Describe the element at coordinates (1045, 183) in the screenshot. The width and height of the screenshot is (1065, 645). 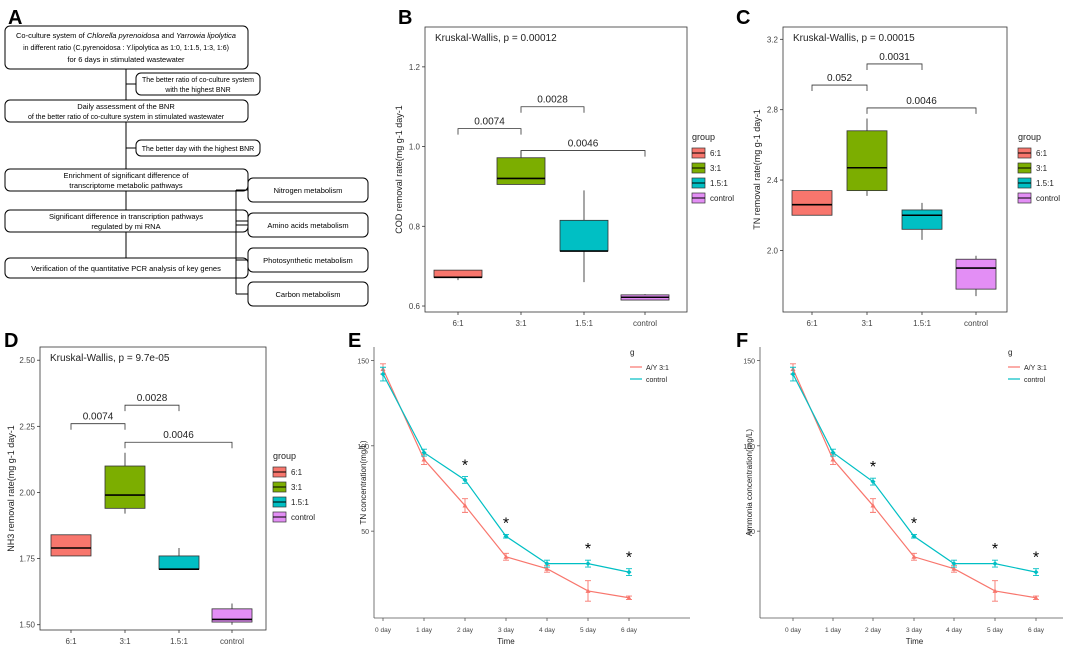
I see `legend-label-c: 1.5:1` at that location.